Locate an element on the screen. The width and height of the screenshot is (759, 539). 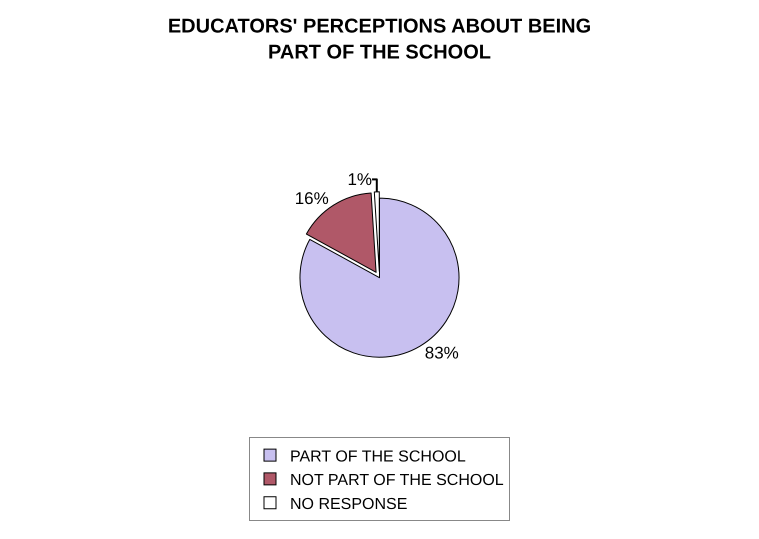
data-label: 83% is located at coordinates (441, 353).